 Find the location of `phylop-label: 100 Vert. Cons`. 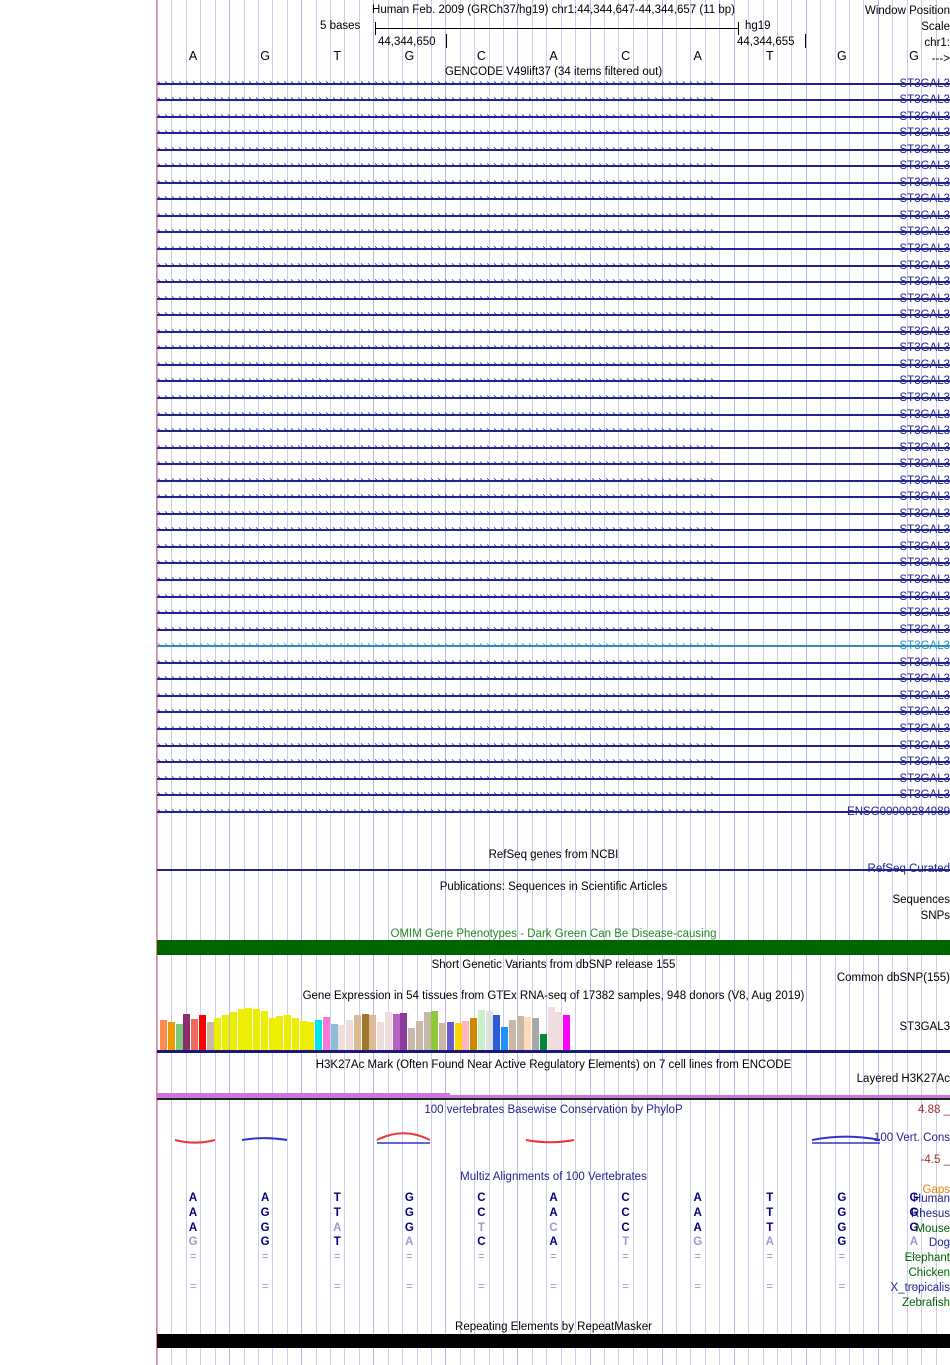

phylop-label: 100 Vert. Cons is located at coordinates (911, 1138).